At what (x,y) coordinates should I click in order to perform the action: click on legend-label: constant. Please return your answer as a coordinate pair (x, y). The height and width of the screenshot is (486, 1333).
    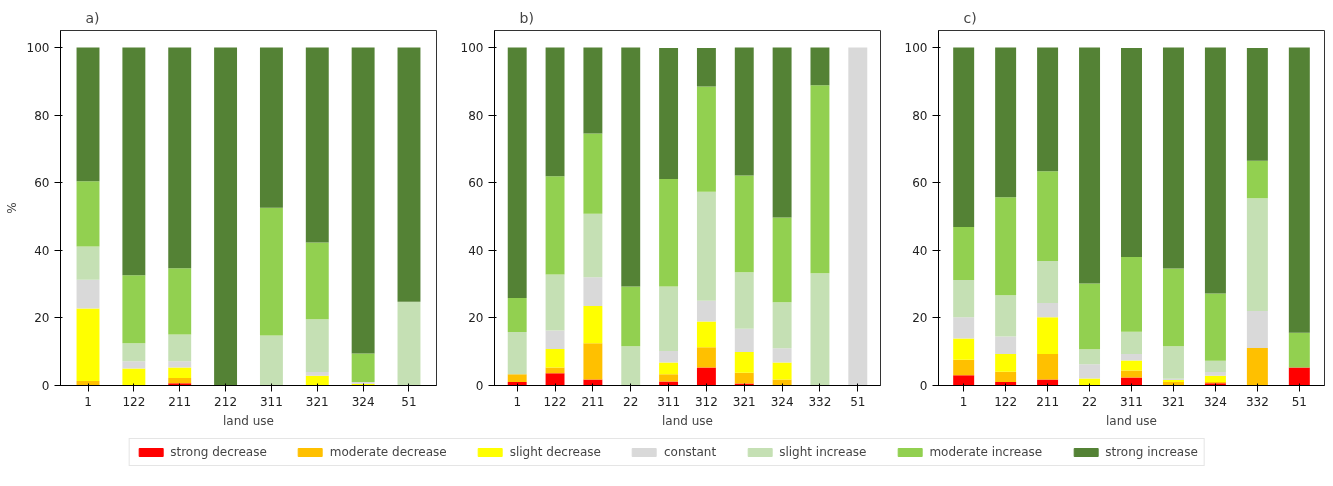
    Looking at the image, I should click on (690, 452).